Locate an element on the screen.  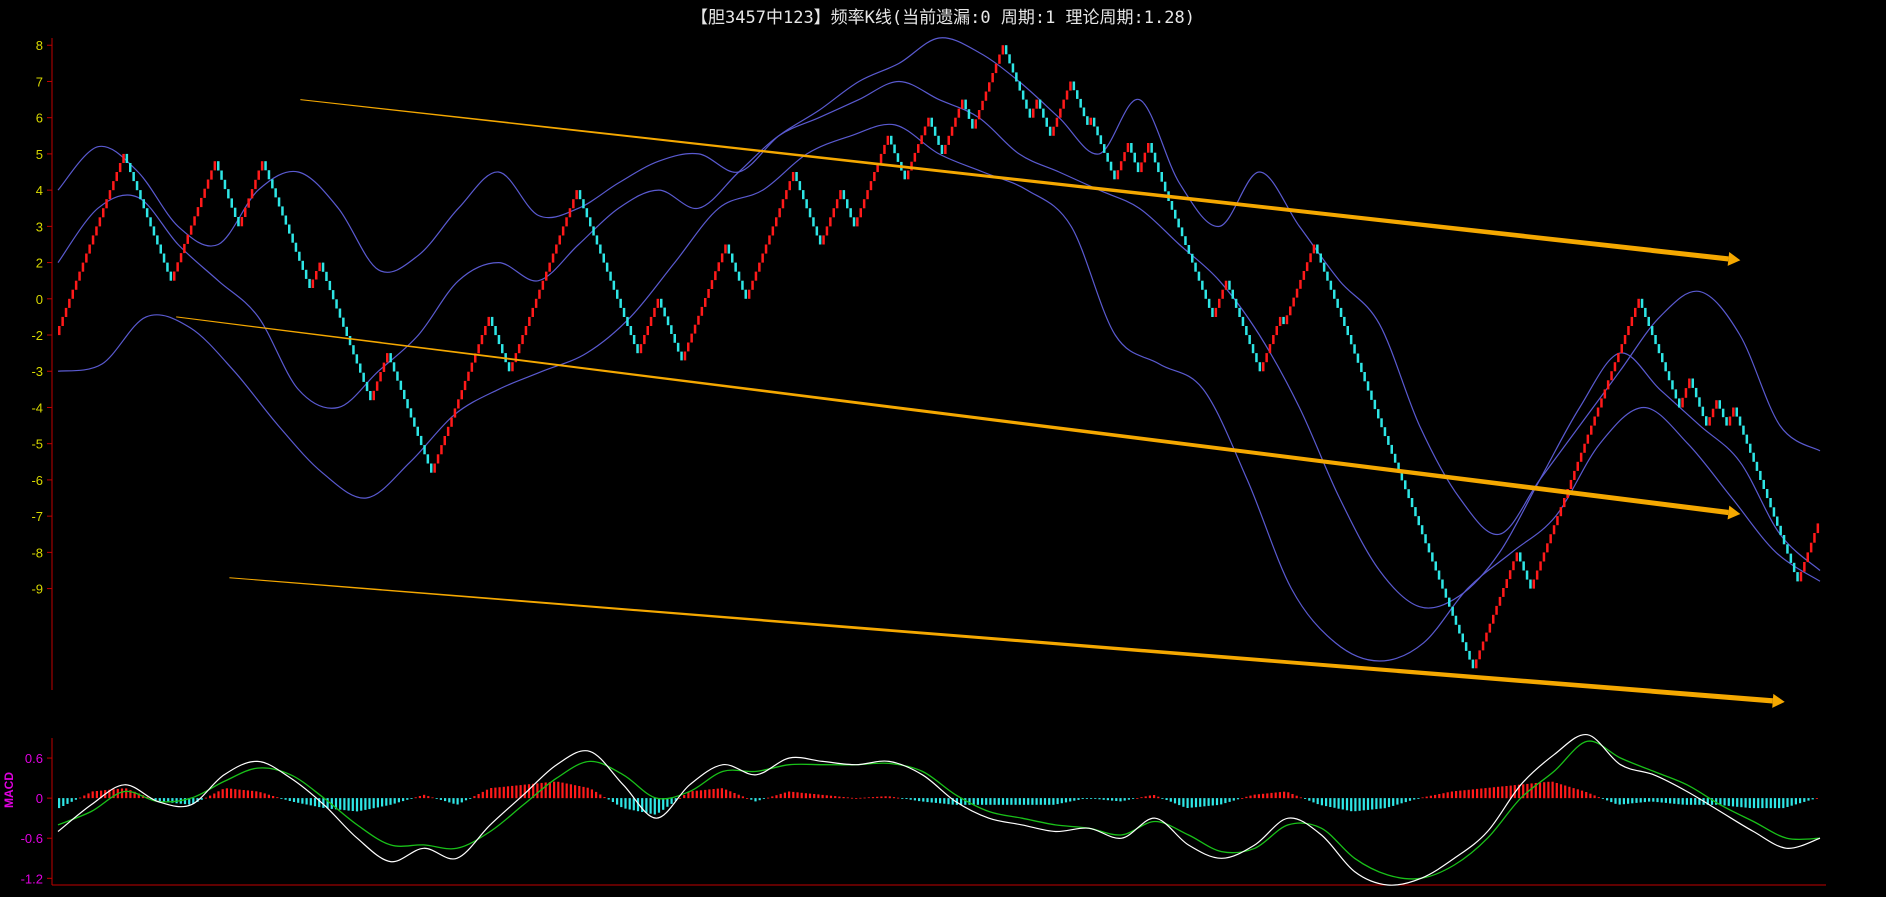
main-tick-label: -8 is located at coordinates (37, 552).